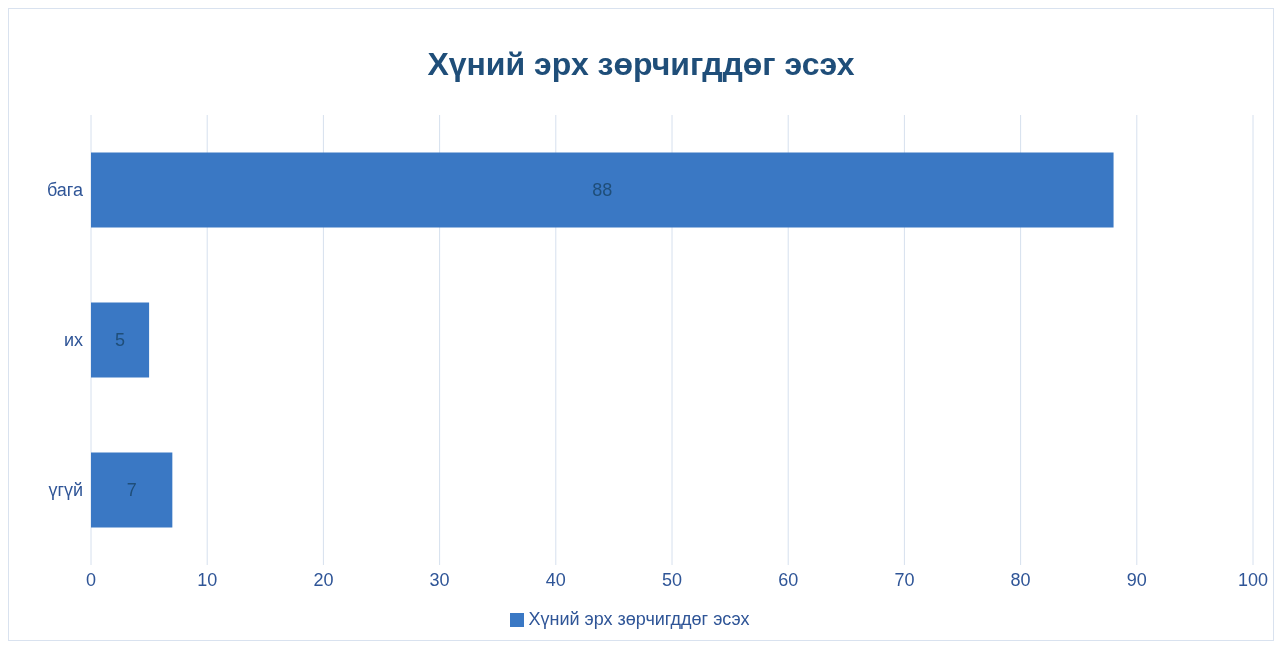 The width and height of the screenshot is (1282, 649). I want to click on x-tick-label: 50, so click(672, 579).